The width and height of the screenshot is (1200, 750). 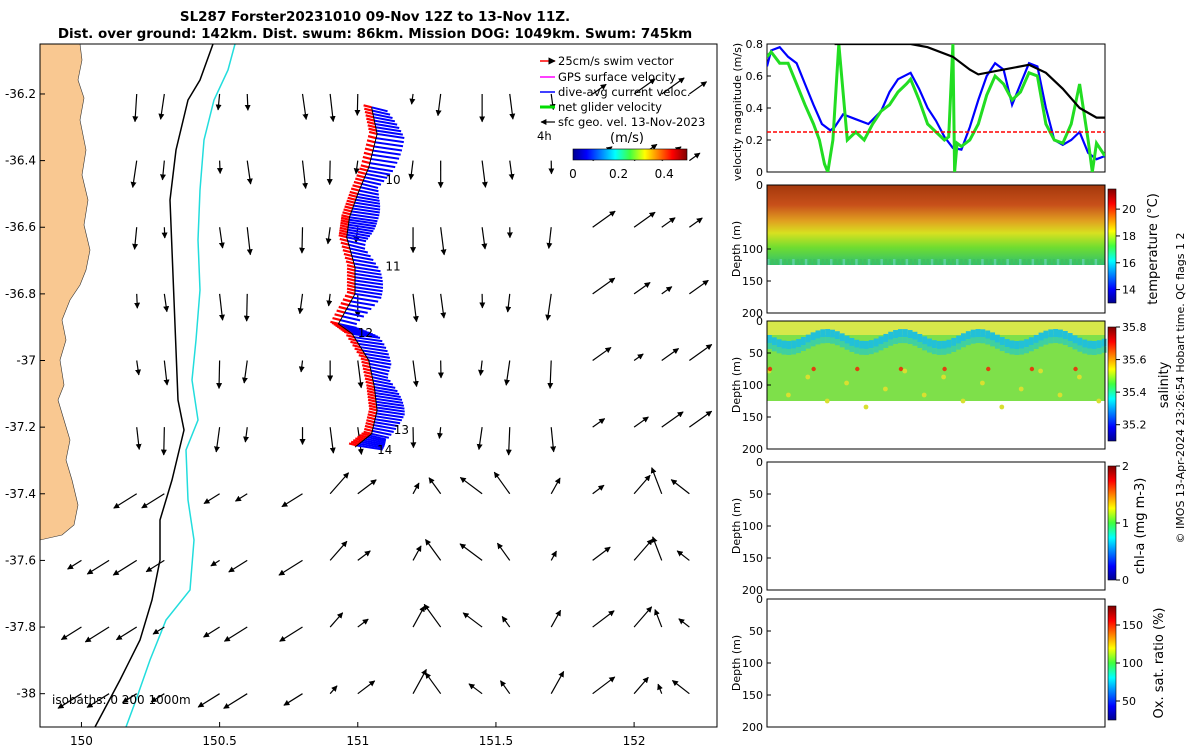 I want to click on cbar-tick-label: 35.2, so click(x=1134, y=425).